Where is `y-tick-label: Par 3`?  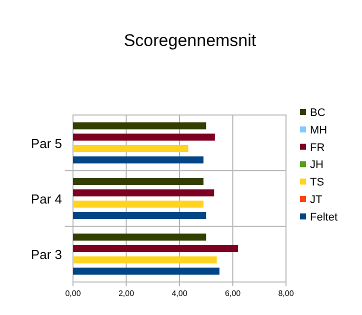 y-tick-label: Par 3 is located at coordinates (46, 254).